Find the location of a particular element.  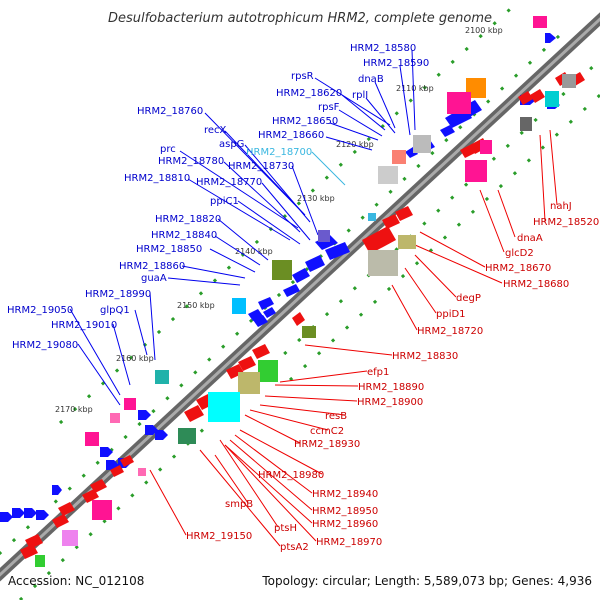

gene-label: HRM2_18700 is located at coordinates (279, 152).